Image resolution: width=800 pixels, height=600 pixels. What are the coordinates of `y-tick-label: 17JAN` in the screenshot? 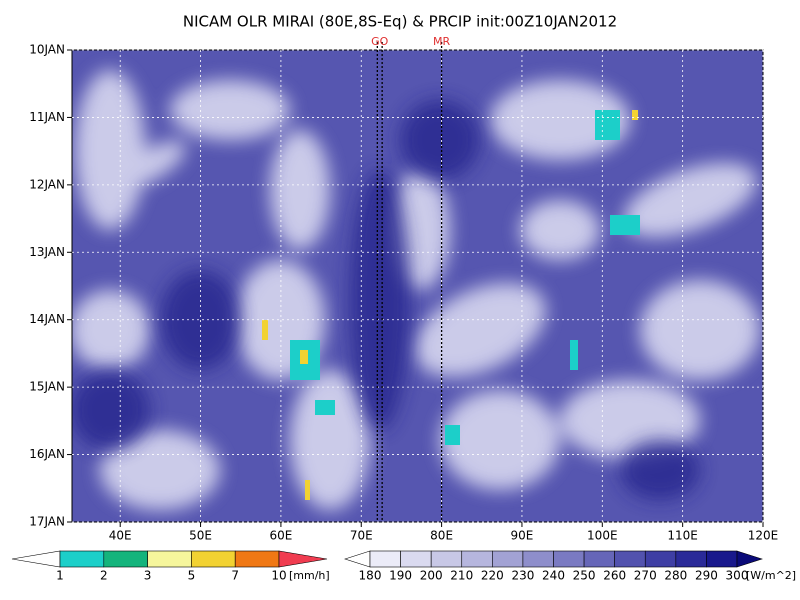 It's located at (47, 522).